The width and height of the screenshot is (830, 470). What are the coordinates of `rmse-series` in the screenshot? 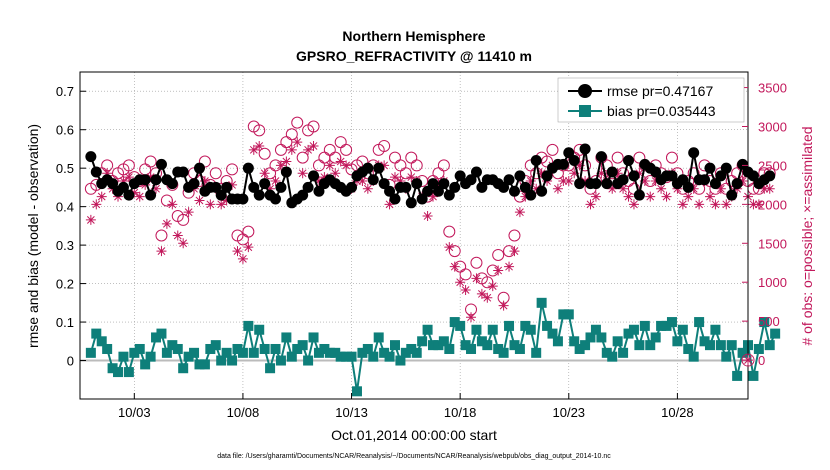 It's located at (430, 176).